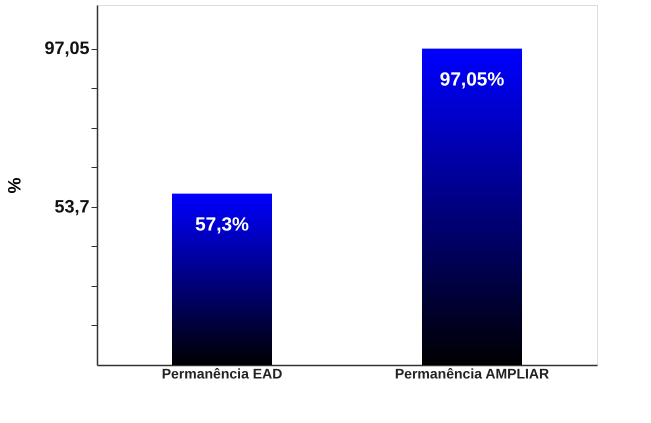 This screenshot has height=423, width=651. What do you see at coordinates (472, 374) in the screenshot?
I see `x-tick-label: Permanência AMPLIAR` at bounding box center [472, 374].